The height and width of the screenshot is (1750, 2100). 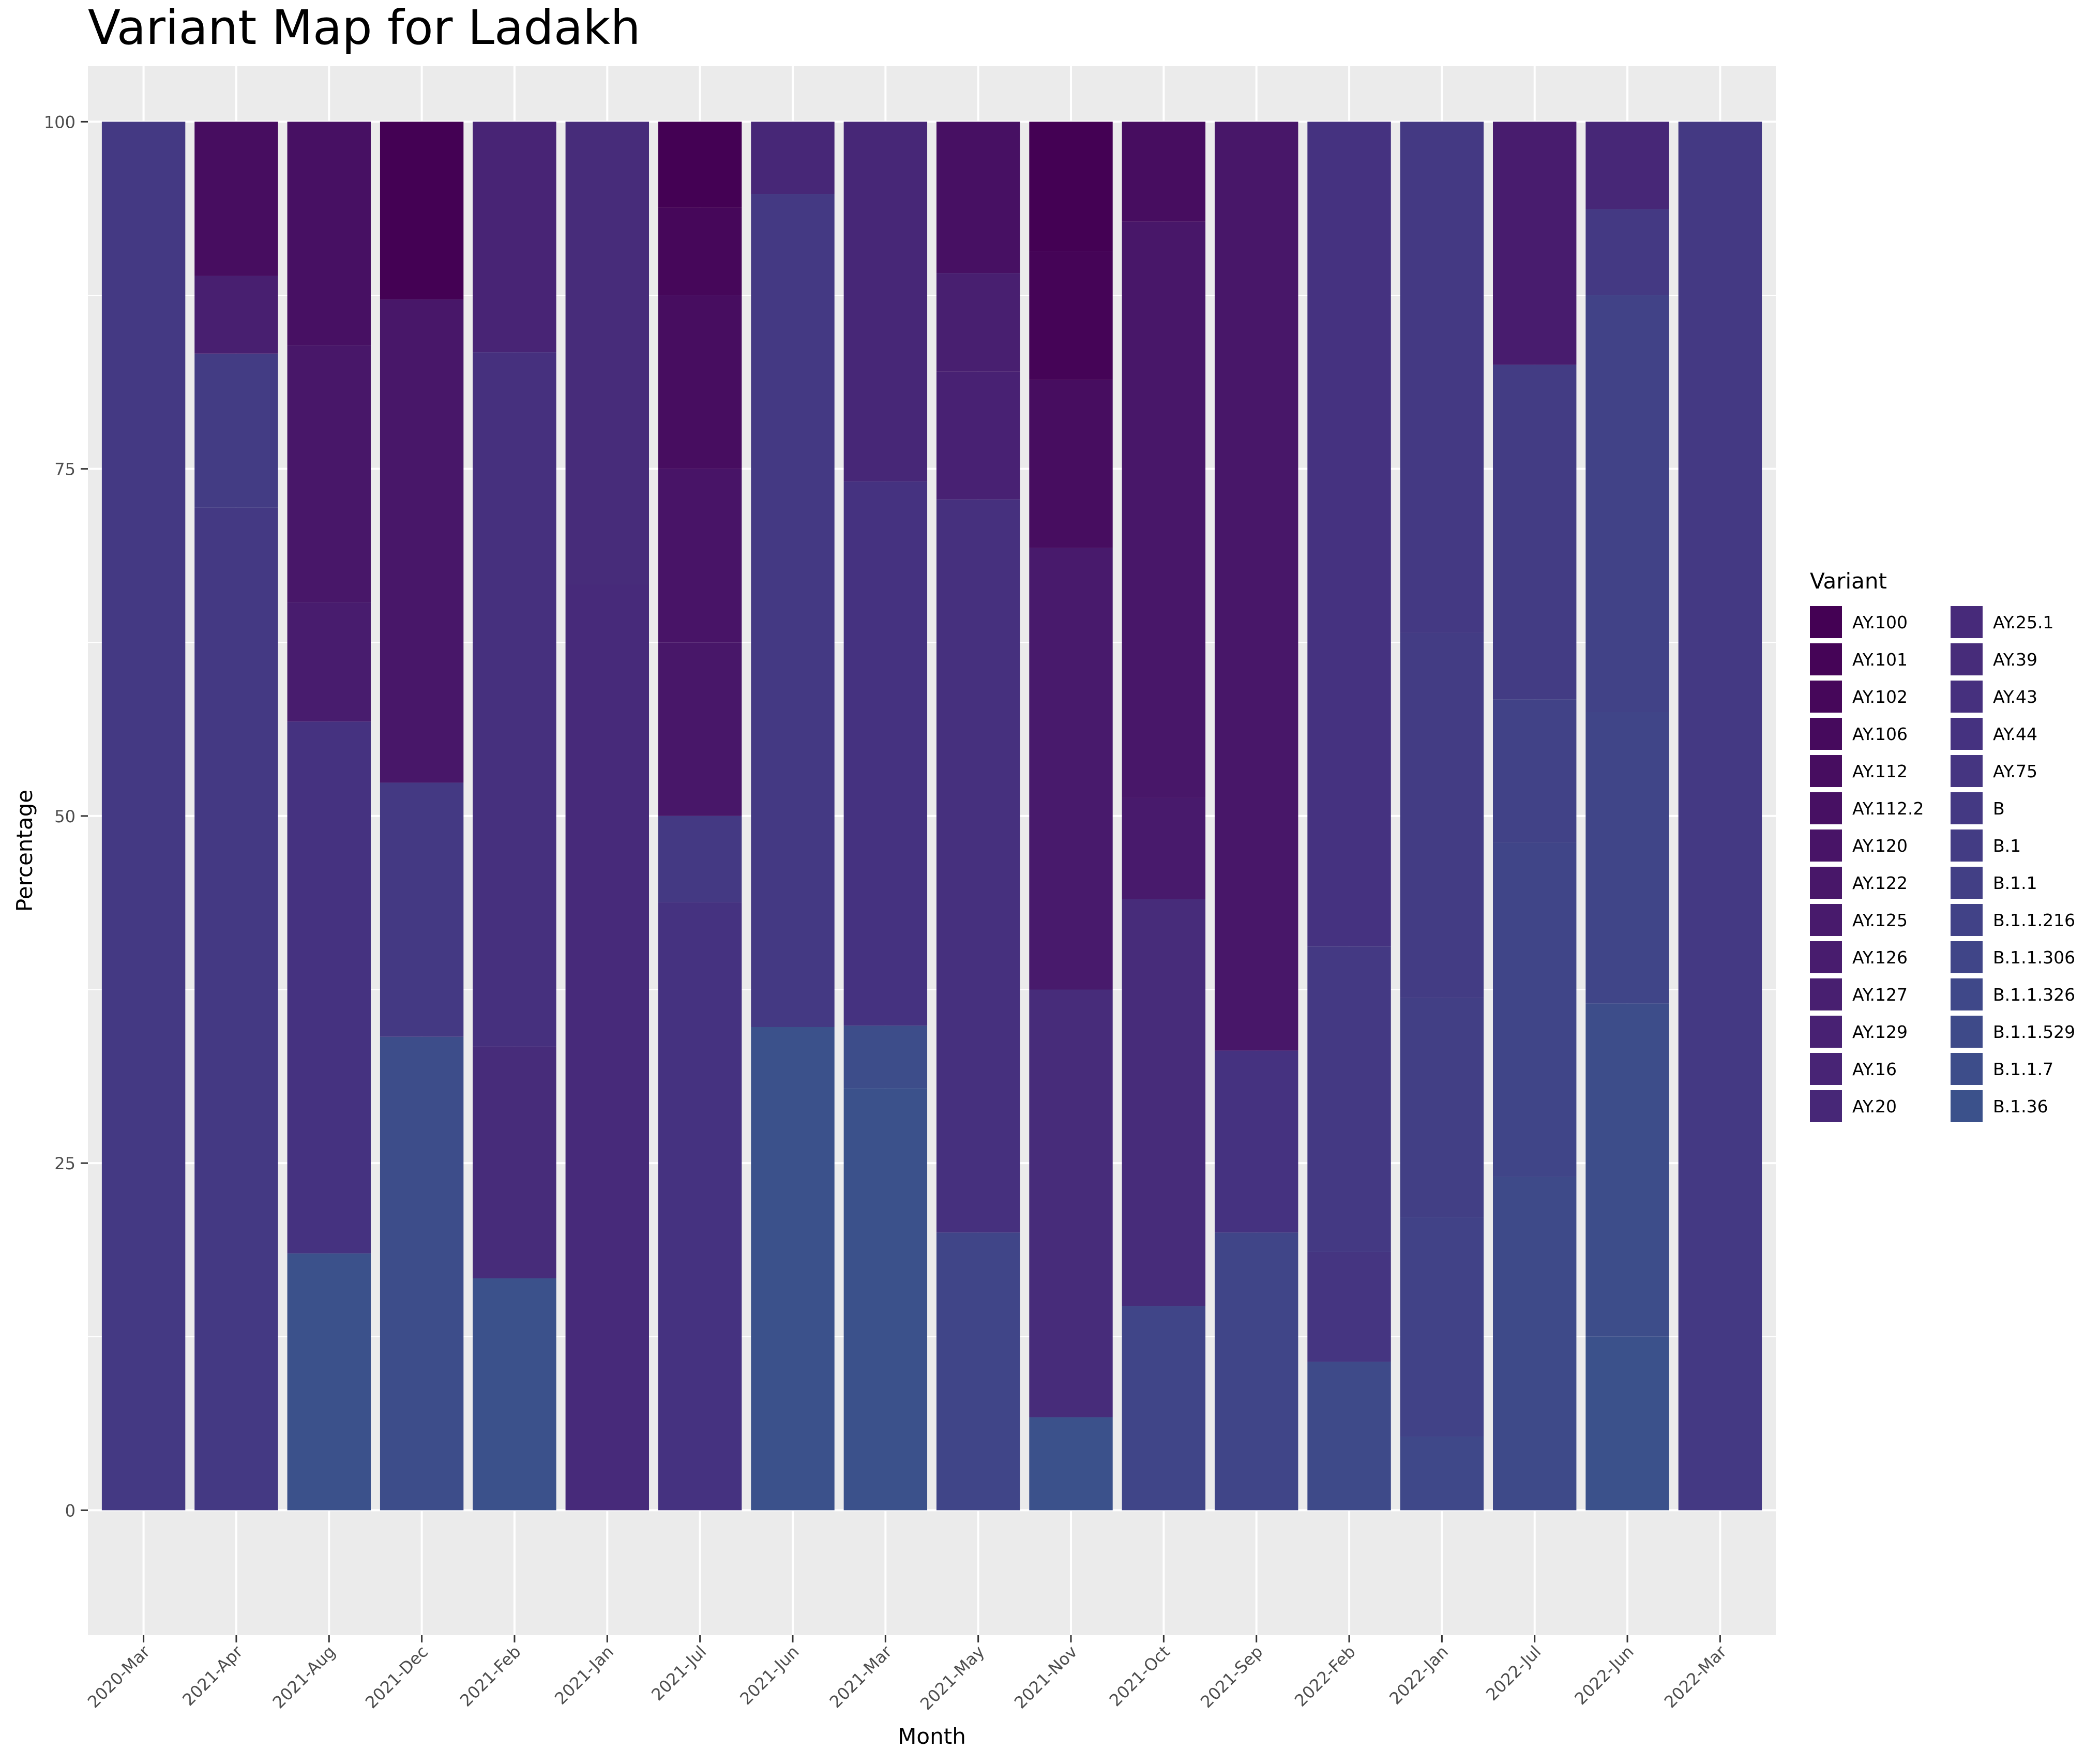 What do you see at coordinates (1880, 771) in the screenshot?
I see `legend-label: AY.112` at bounding box center [1880, 771].